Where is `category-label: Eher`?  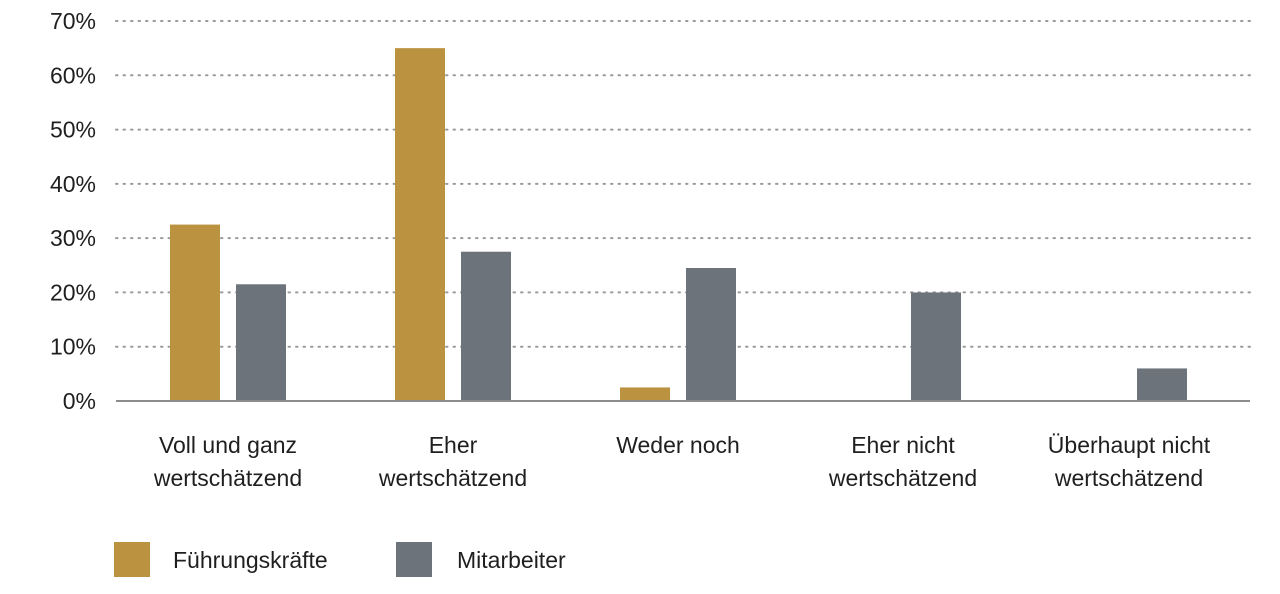 category-label: Eher is located at coordinates (453, 445).